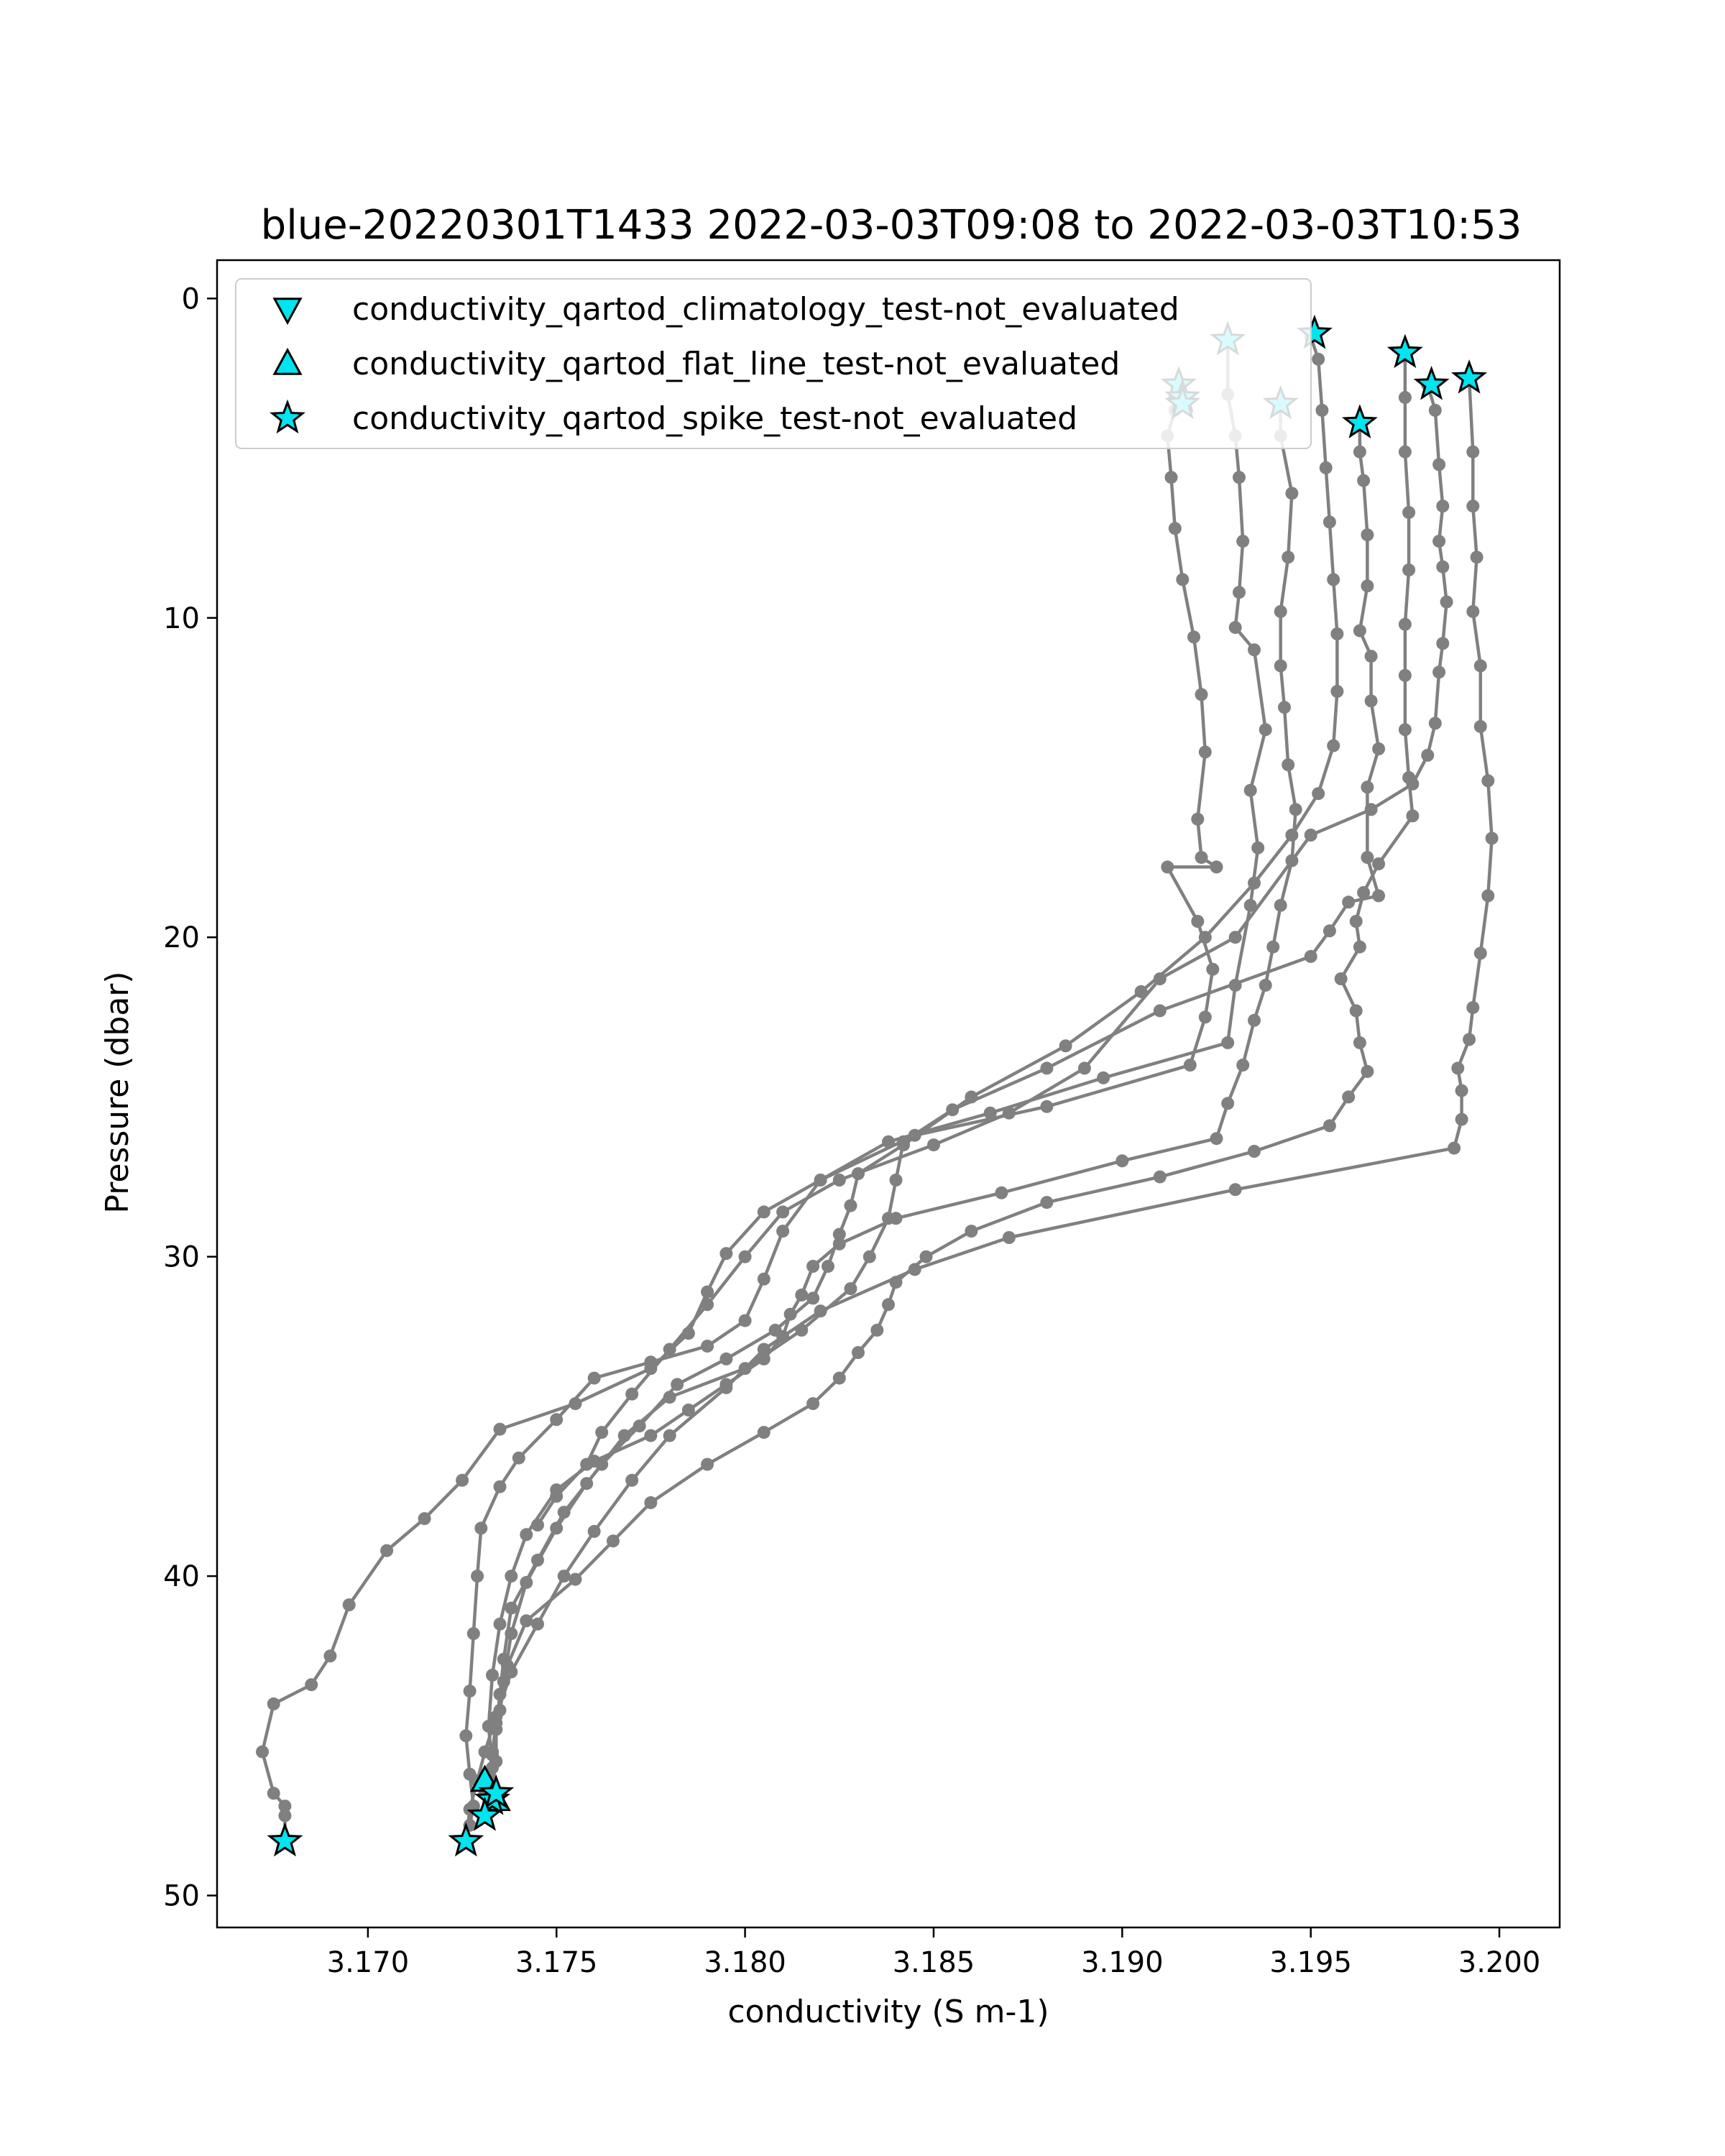  I want to click on legend-marker-star, so click(287, 417).